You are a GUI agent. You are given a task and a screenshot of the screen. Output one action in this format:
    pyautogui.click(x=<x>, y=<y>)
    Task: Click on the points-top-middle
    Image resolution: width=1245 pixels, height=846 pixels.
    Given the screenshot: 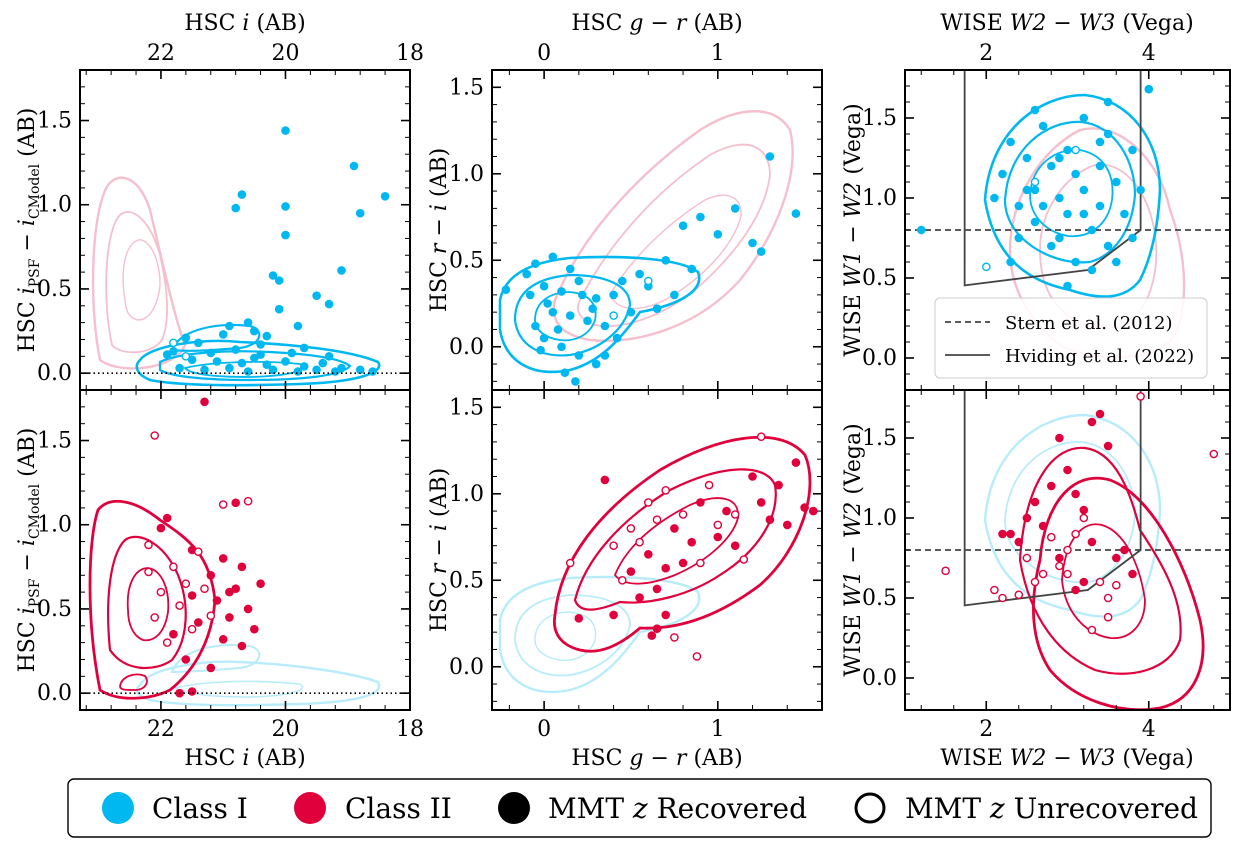 What is the action you would take?
    pyautogui.click(x=651, y=269)
    